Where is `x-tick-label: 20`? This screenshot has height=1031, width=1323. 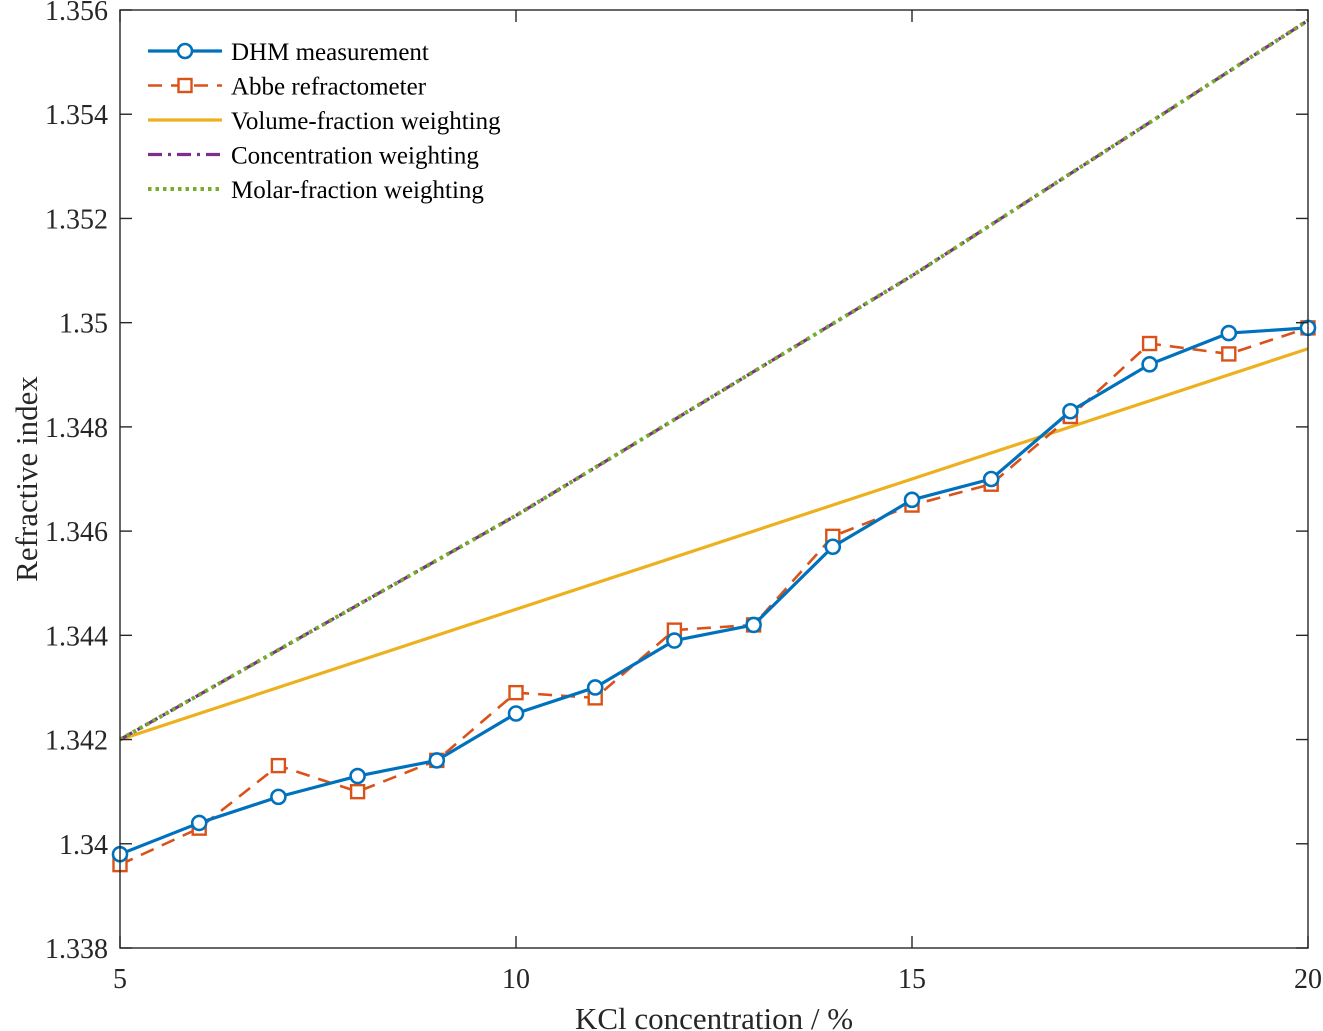
x-tick-label: 20 is located at coordinates (1308, 979).